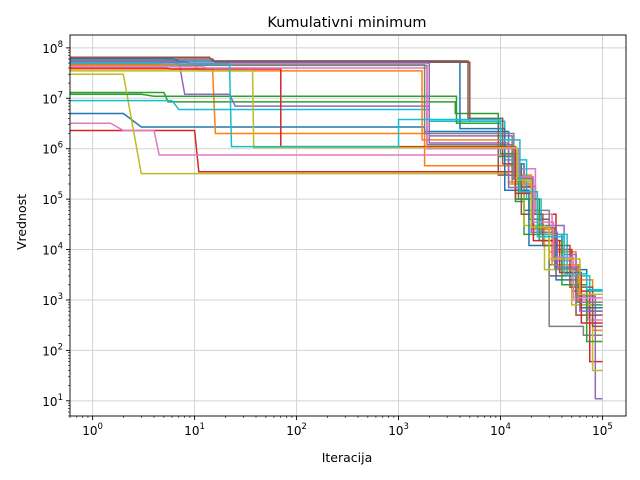 Image resolution: width=640 pixels, height=480 pixels. What do you see at coordinates (296, 430) in the screenshot?
I see `x-tick-label: 10²` at bounding box center [296, 430].